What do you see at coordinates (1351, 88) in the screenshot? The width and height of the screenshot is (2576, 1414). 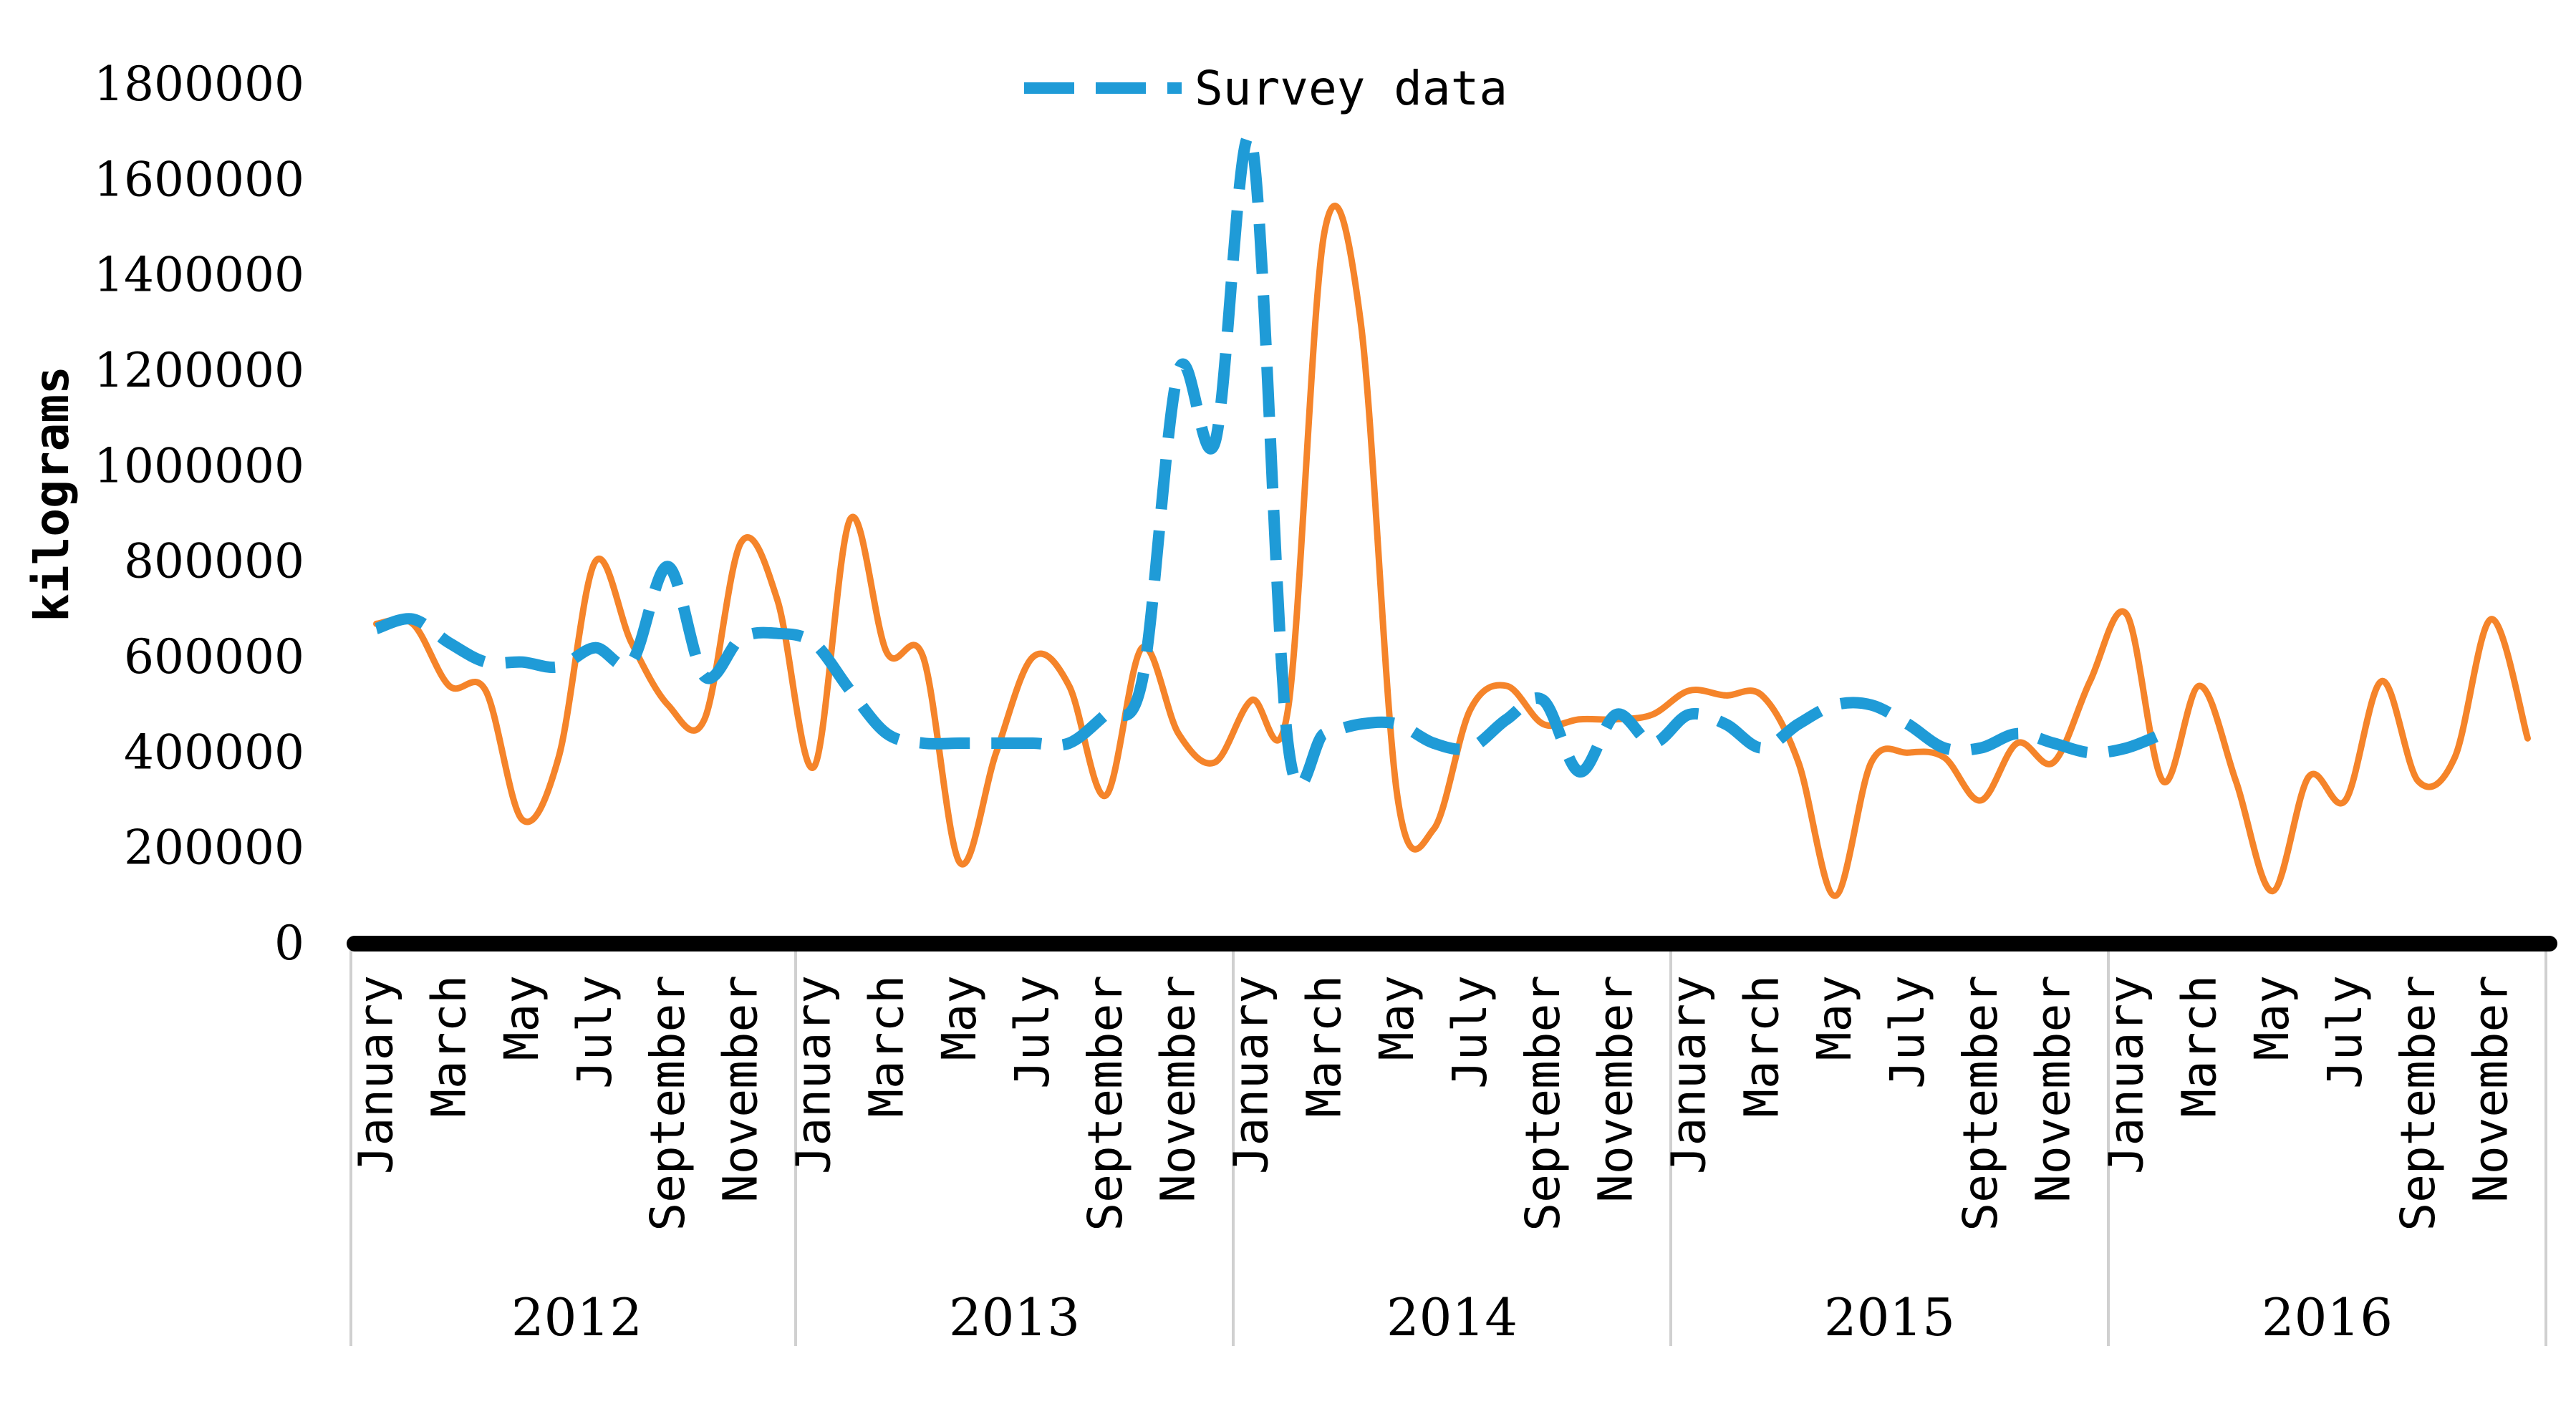 I see `legend-label-survey-data: Survey data` at bounding box center [1351, 88].